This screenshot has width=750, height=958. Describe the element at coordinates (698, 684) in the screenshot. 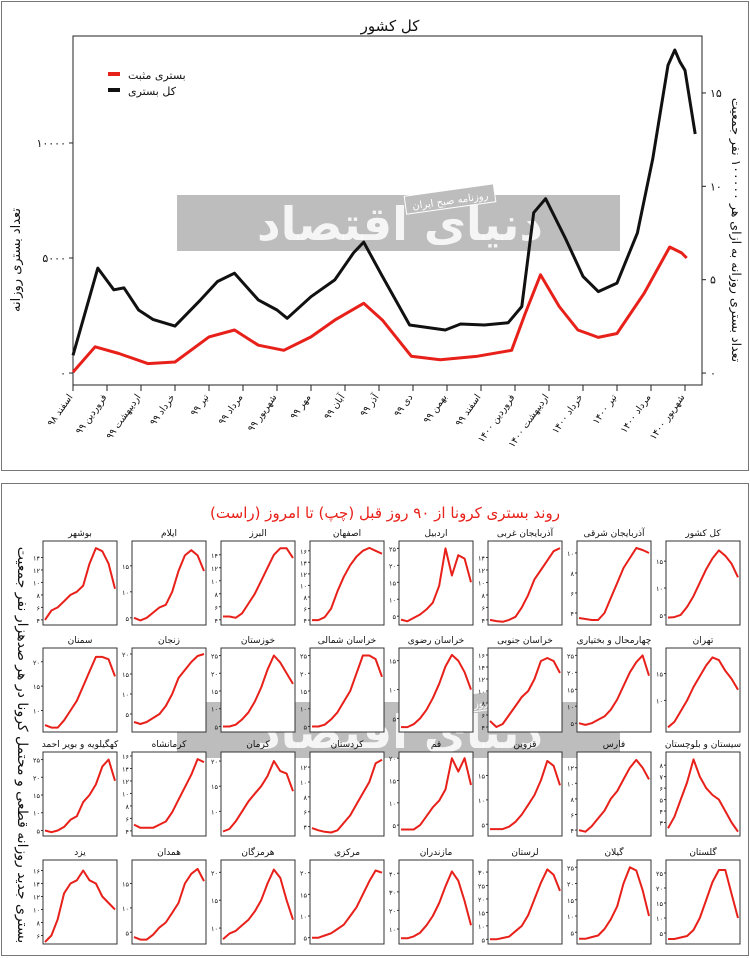

I see `province-panel: تهران ۱۰ ۱۵` at that location.